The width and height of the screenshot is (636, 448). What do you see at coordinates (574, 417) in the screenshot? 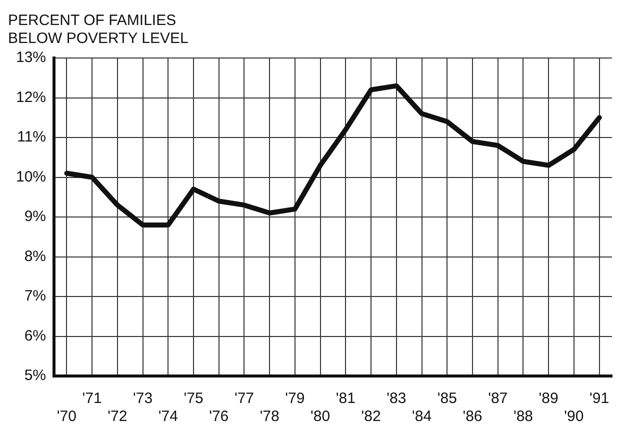
I see `x-tick-label: '90` at bounding box center [574, 417].